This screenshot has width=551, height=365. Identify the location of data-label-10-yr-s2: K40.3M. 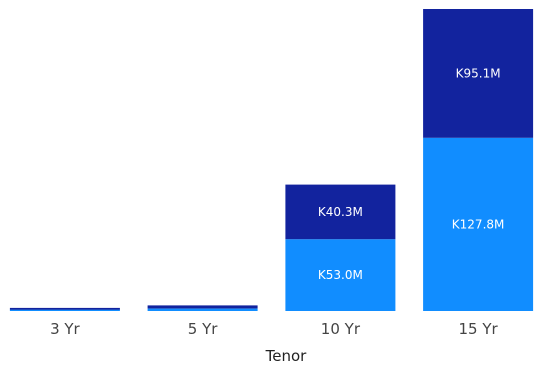
(340, 212).